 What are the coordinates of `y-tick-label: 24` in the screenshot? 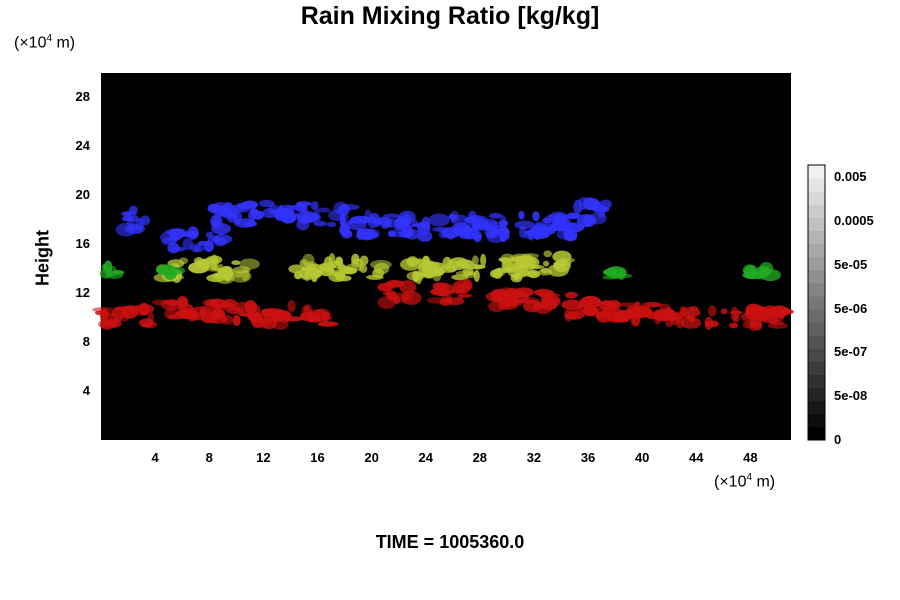 It's located at (82, 146).